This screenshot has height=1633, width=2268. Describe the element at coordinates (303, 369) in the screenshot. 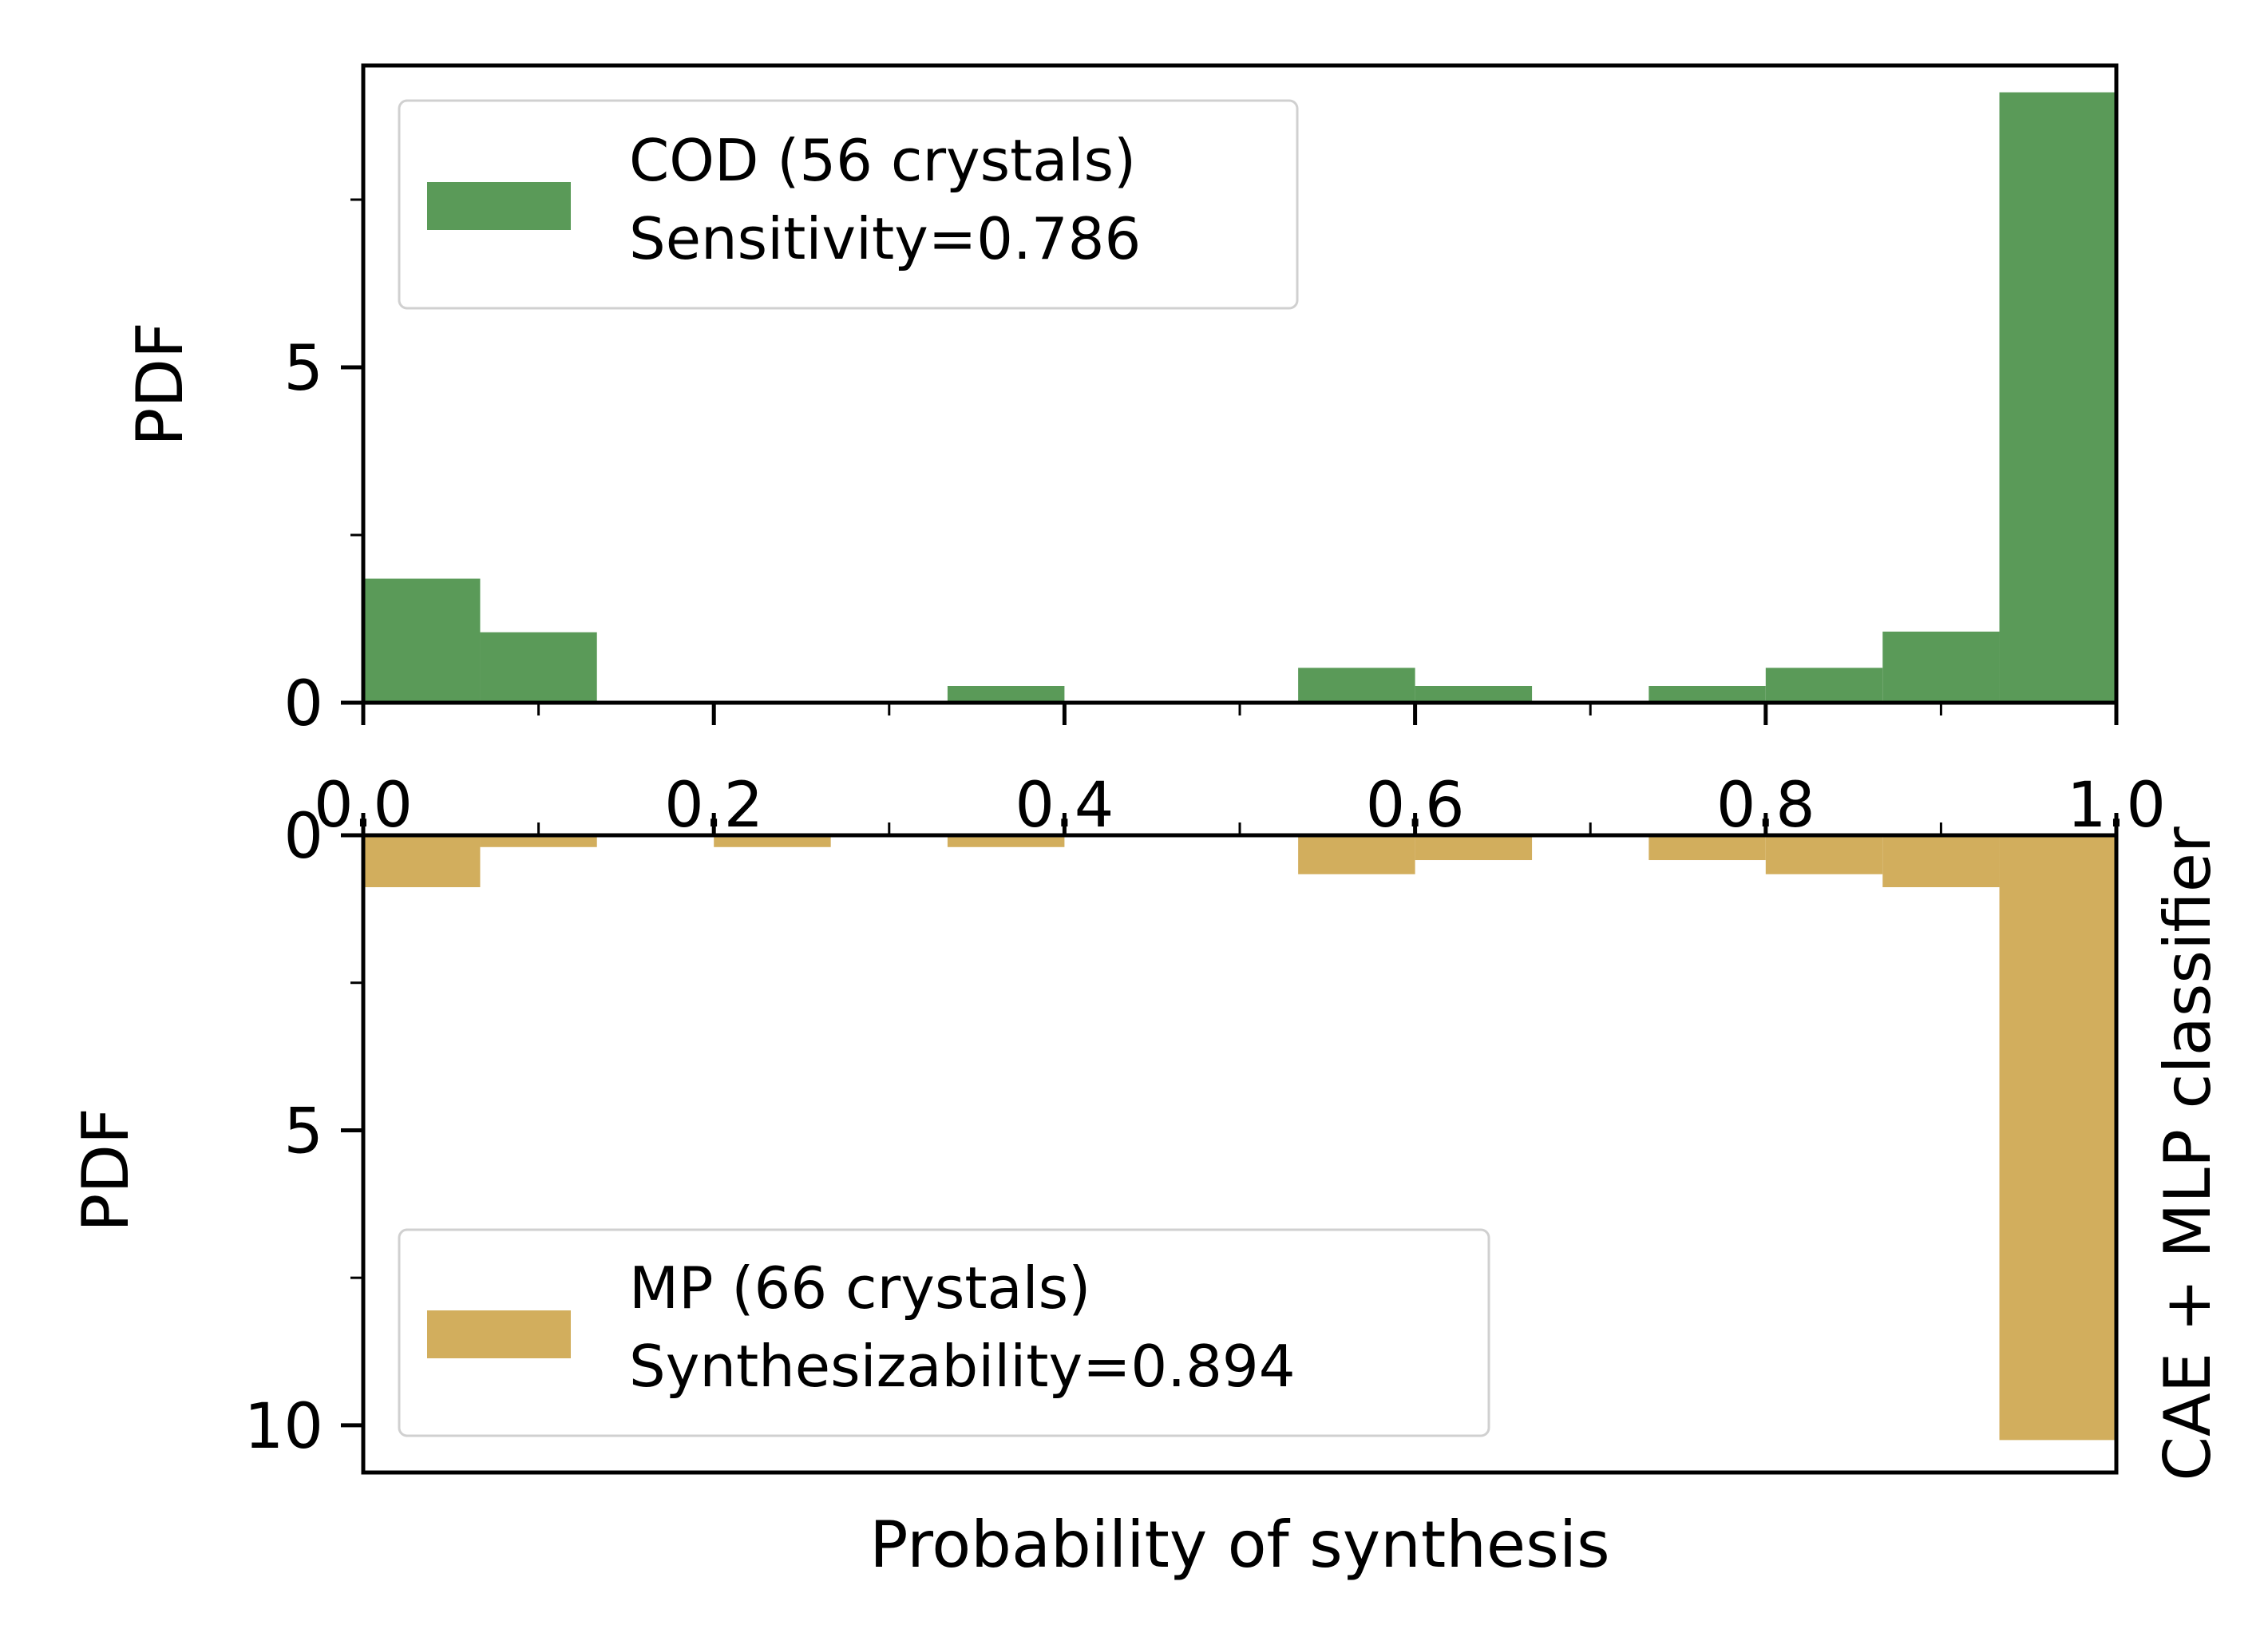

I see `top-y-tick-label: 5` at that location.